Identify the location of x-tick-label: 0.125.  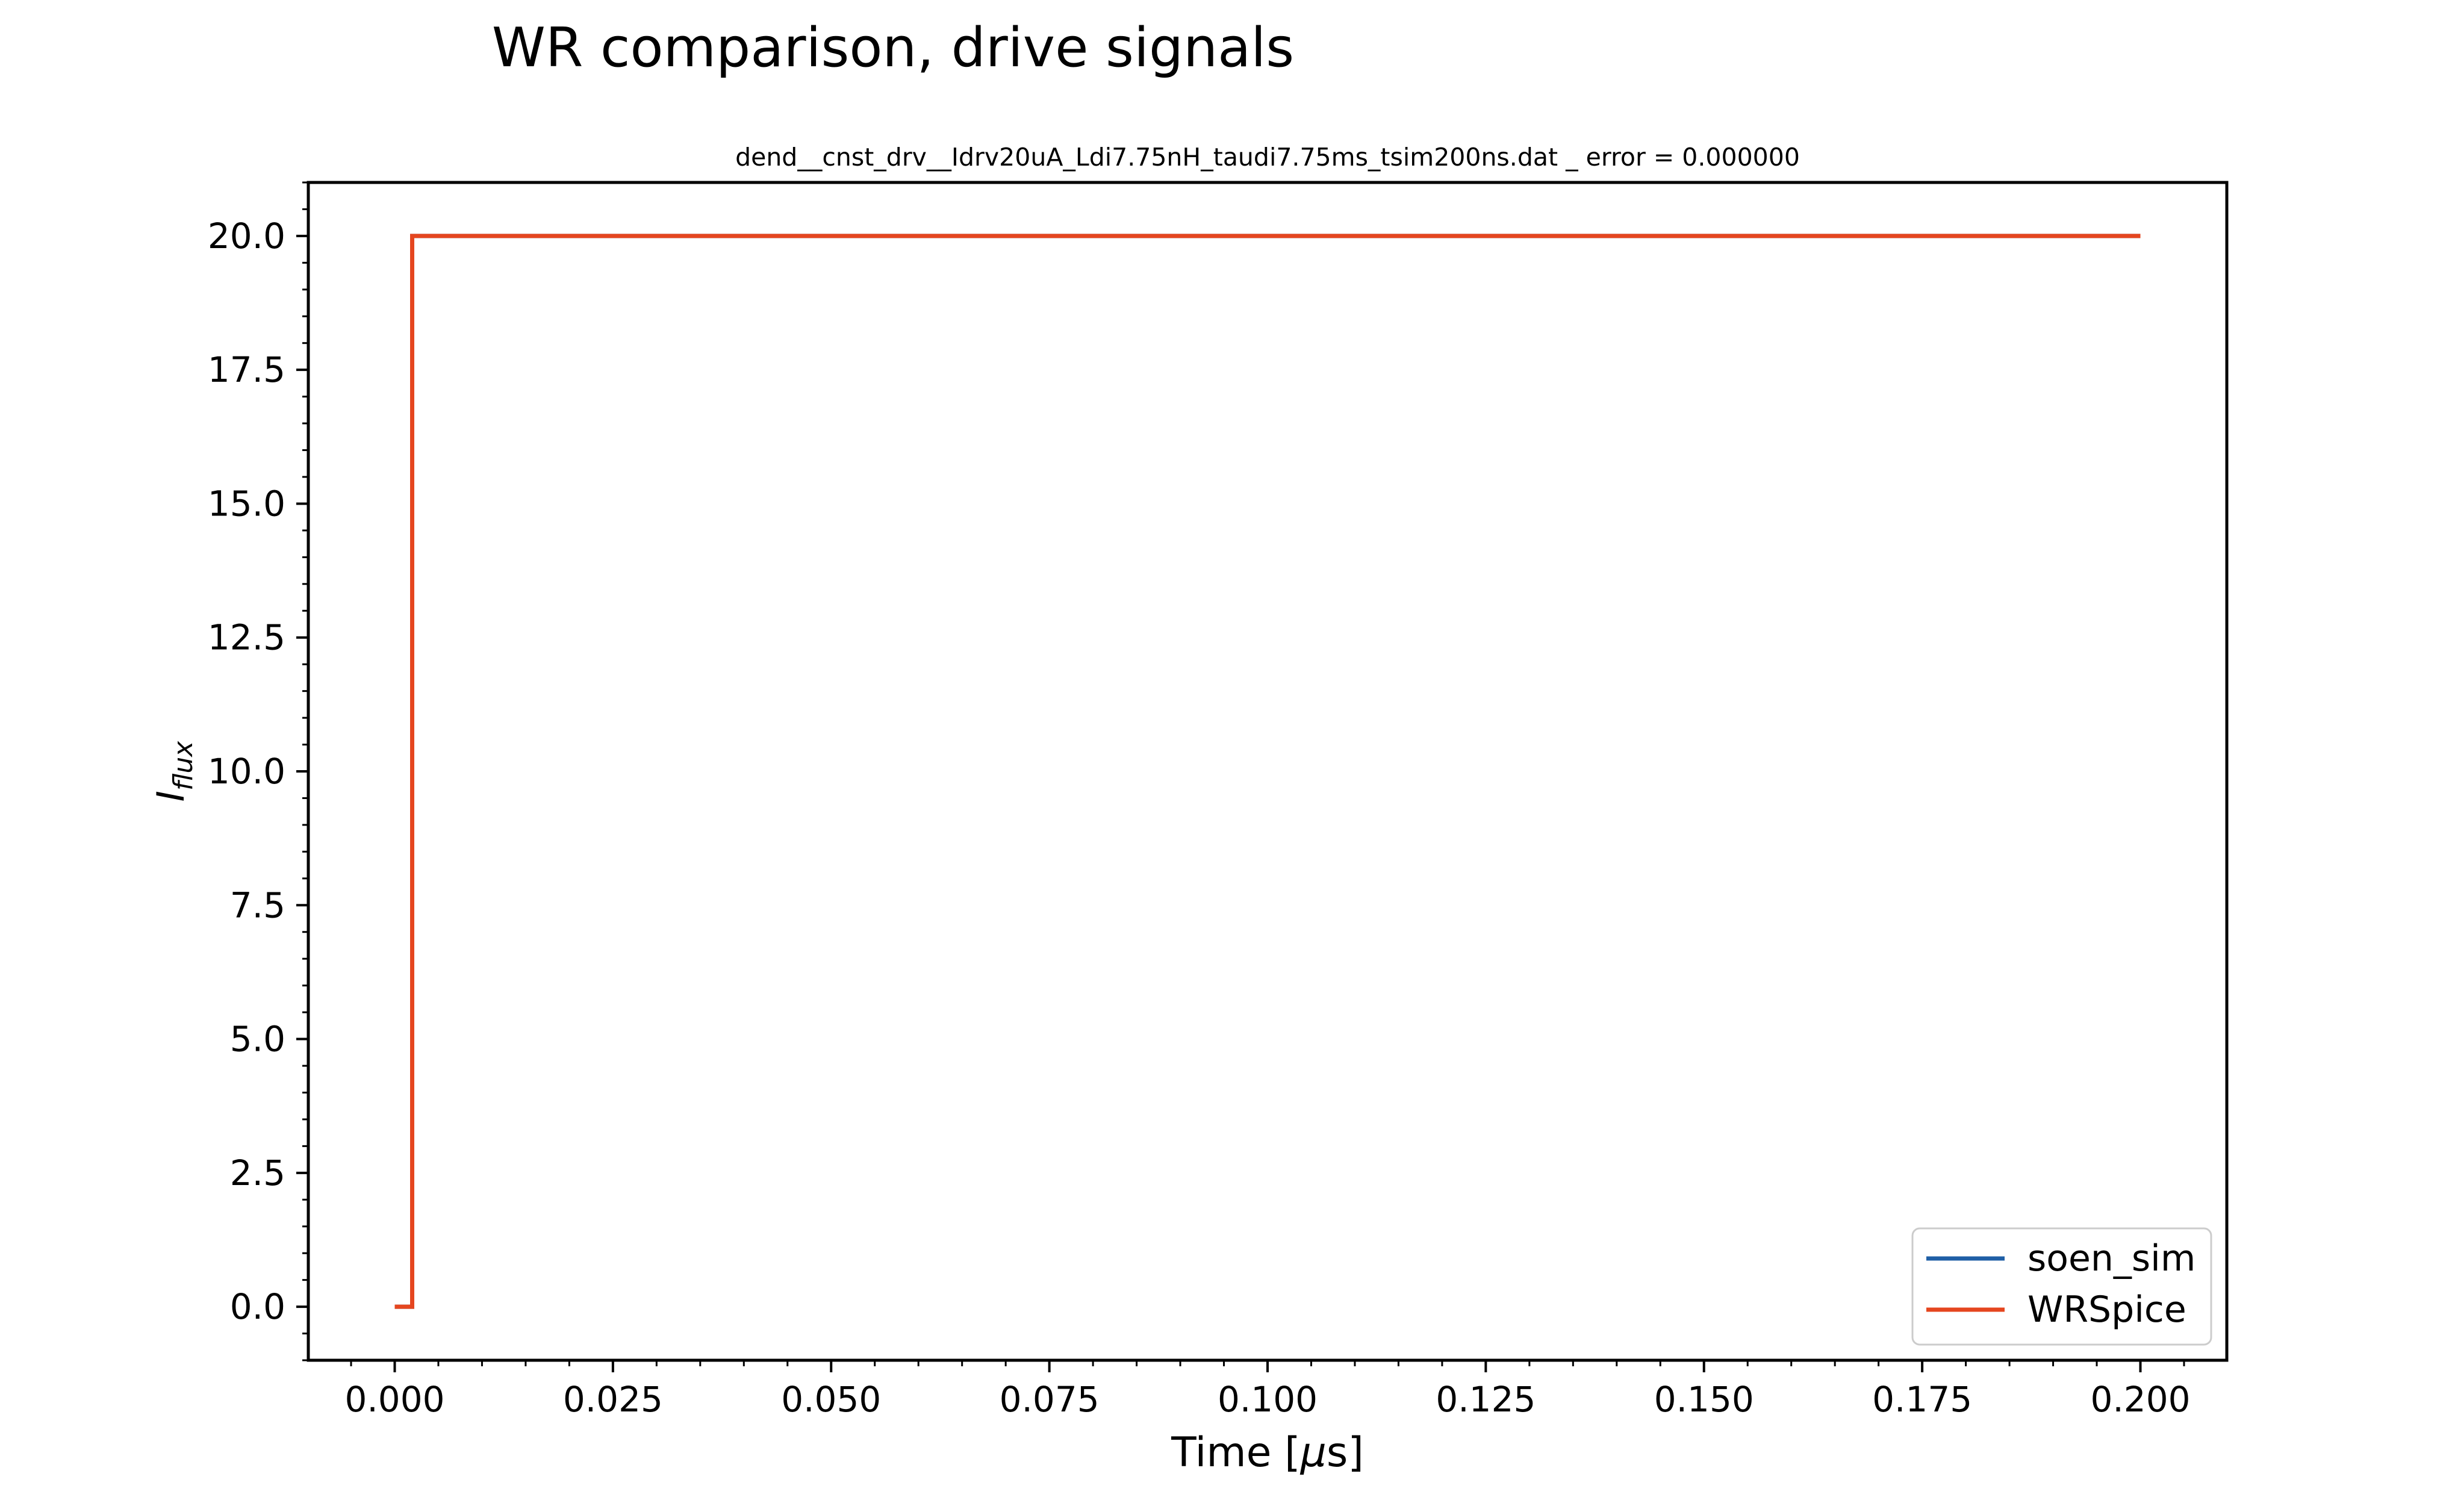
(1486, 1400).